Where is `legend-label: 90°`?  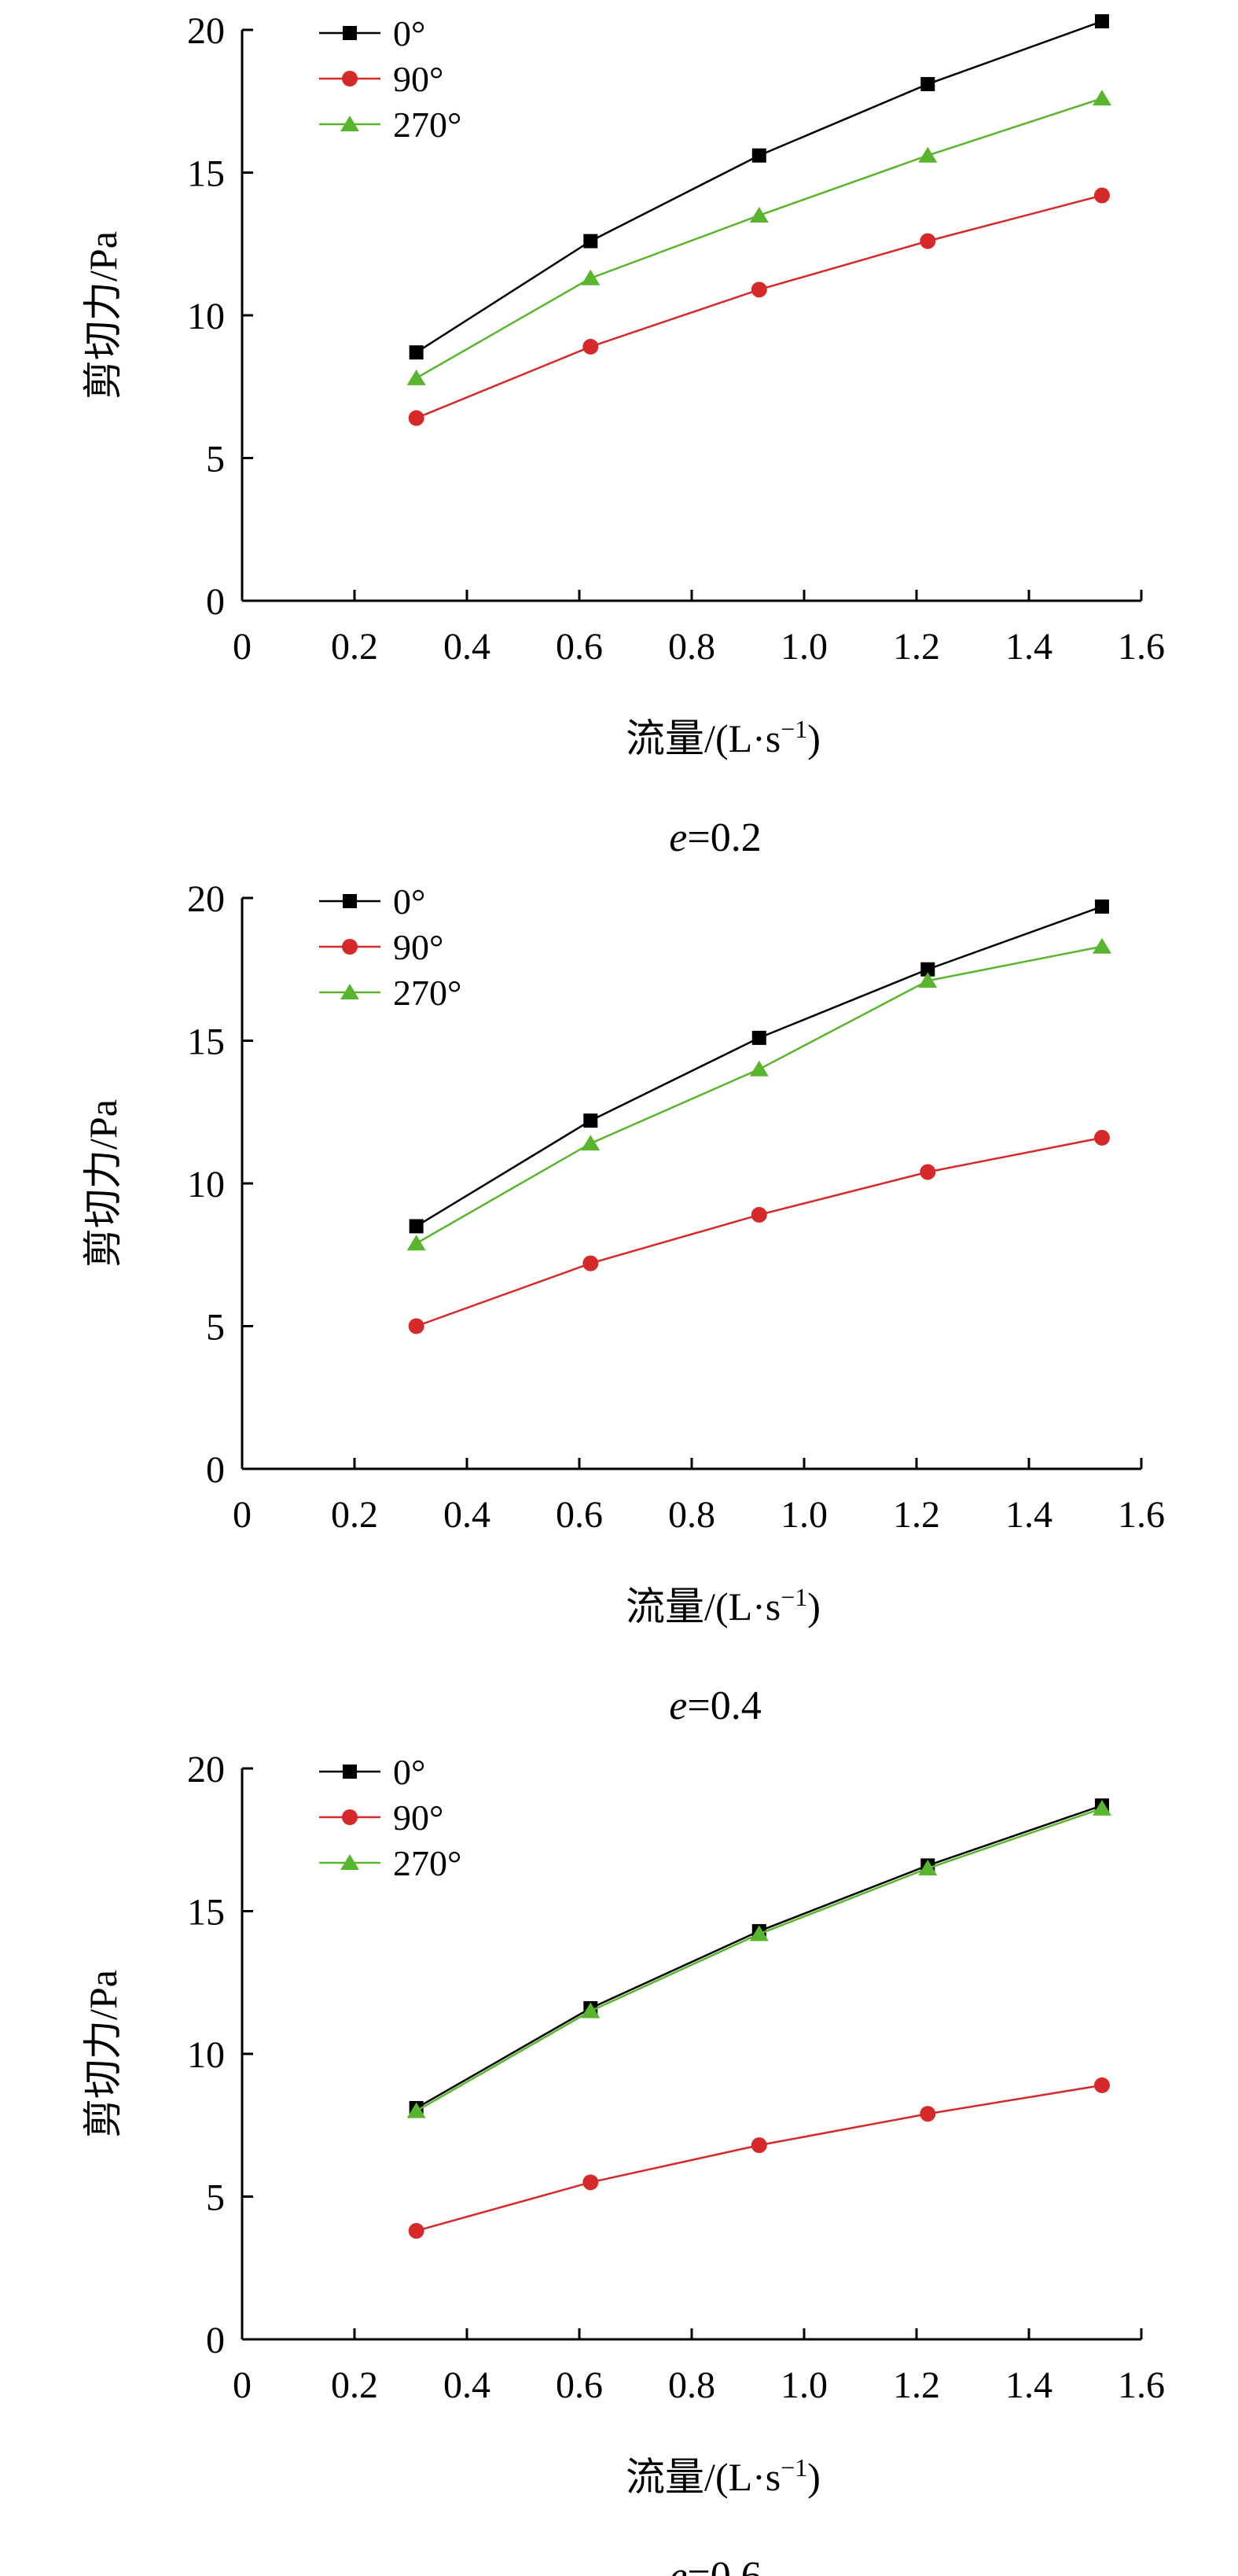
legend-label: 90° is located at coordinates (418, 79).